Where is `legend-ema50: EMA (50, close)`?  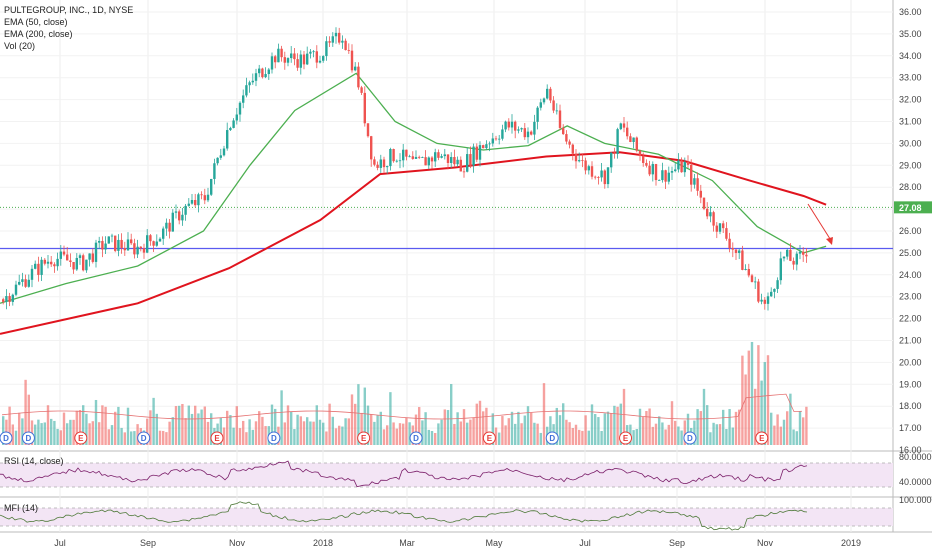 legend-ema50: EMA (50, close) is located at coordinates (36, 22).